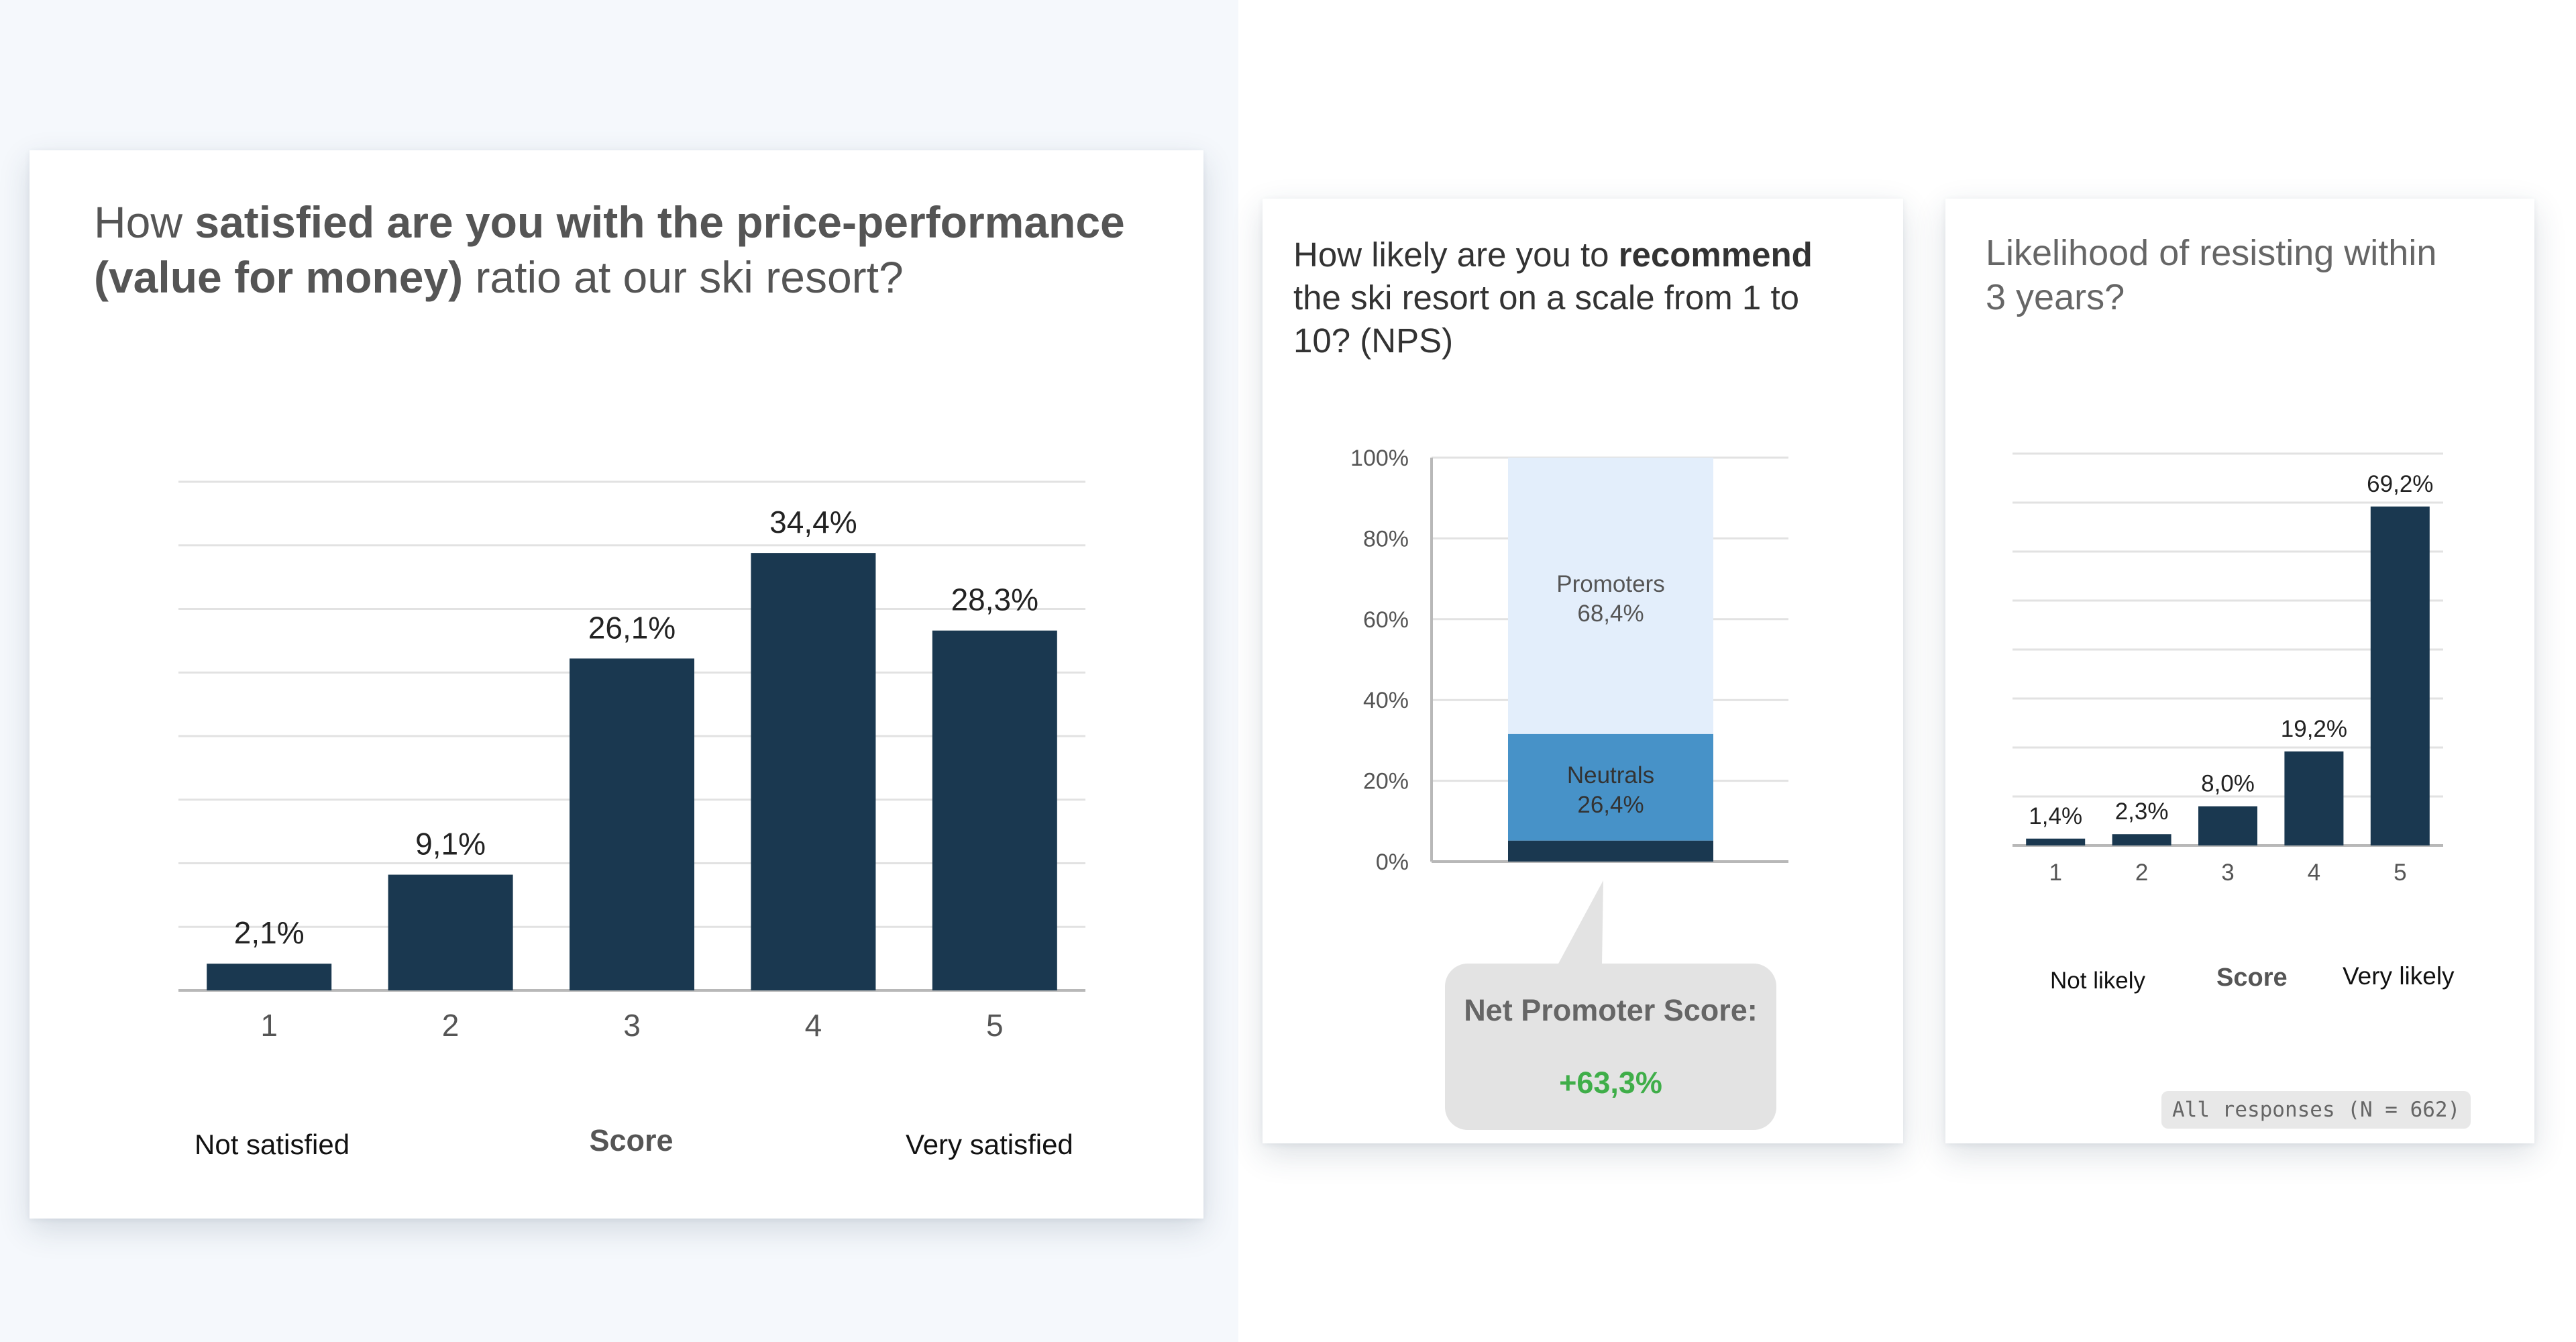  Describe the element at coordinates (994, 599) in the screenshot. I see `bar-value-label: 28,3%` at that location.